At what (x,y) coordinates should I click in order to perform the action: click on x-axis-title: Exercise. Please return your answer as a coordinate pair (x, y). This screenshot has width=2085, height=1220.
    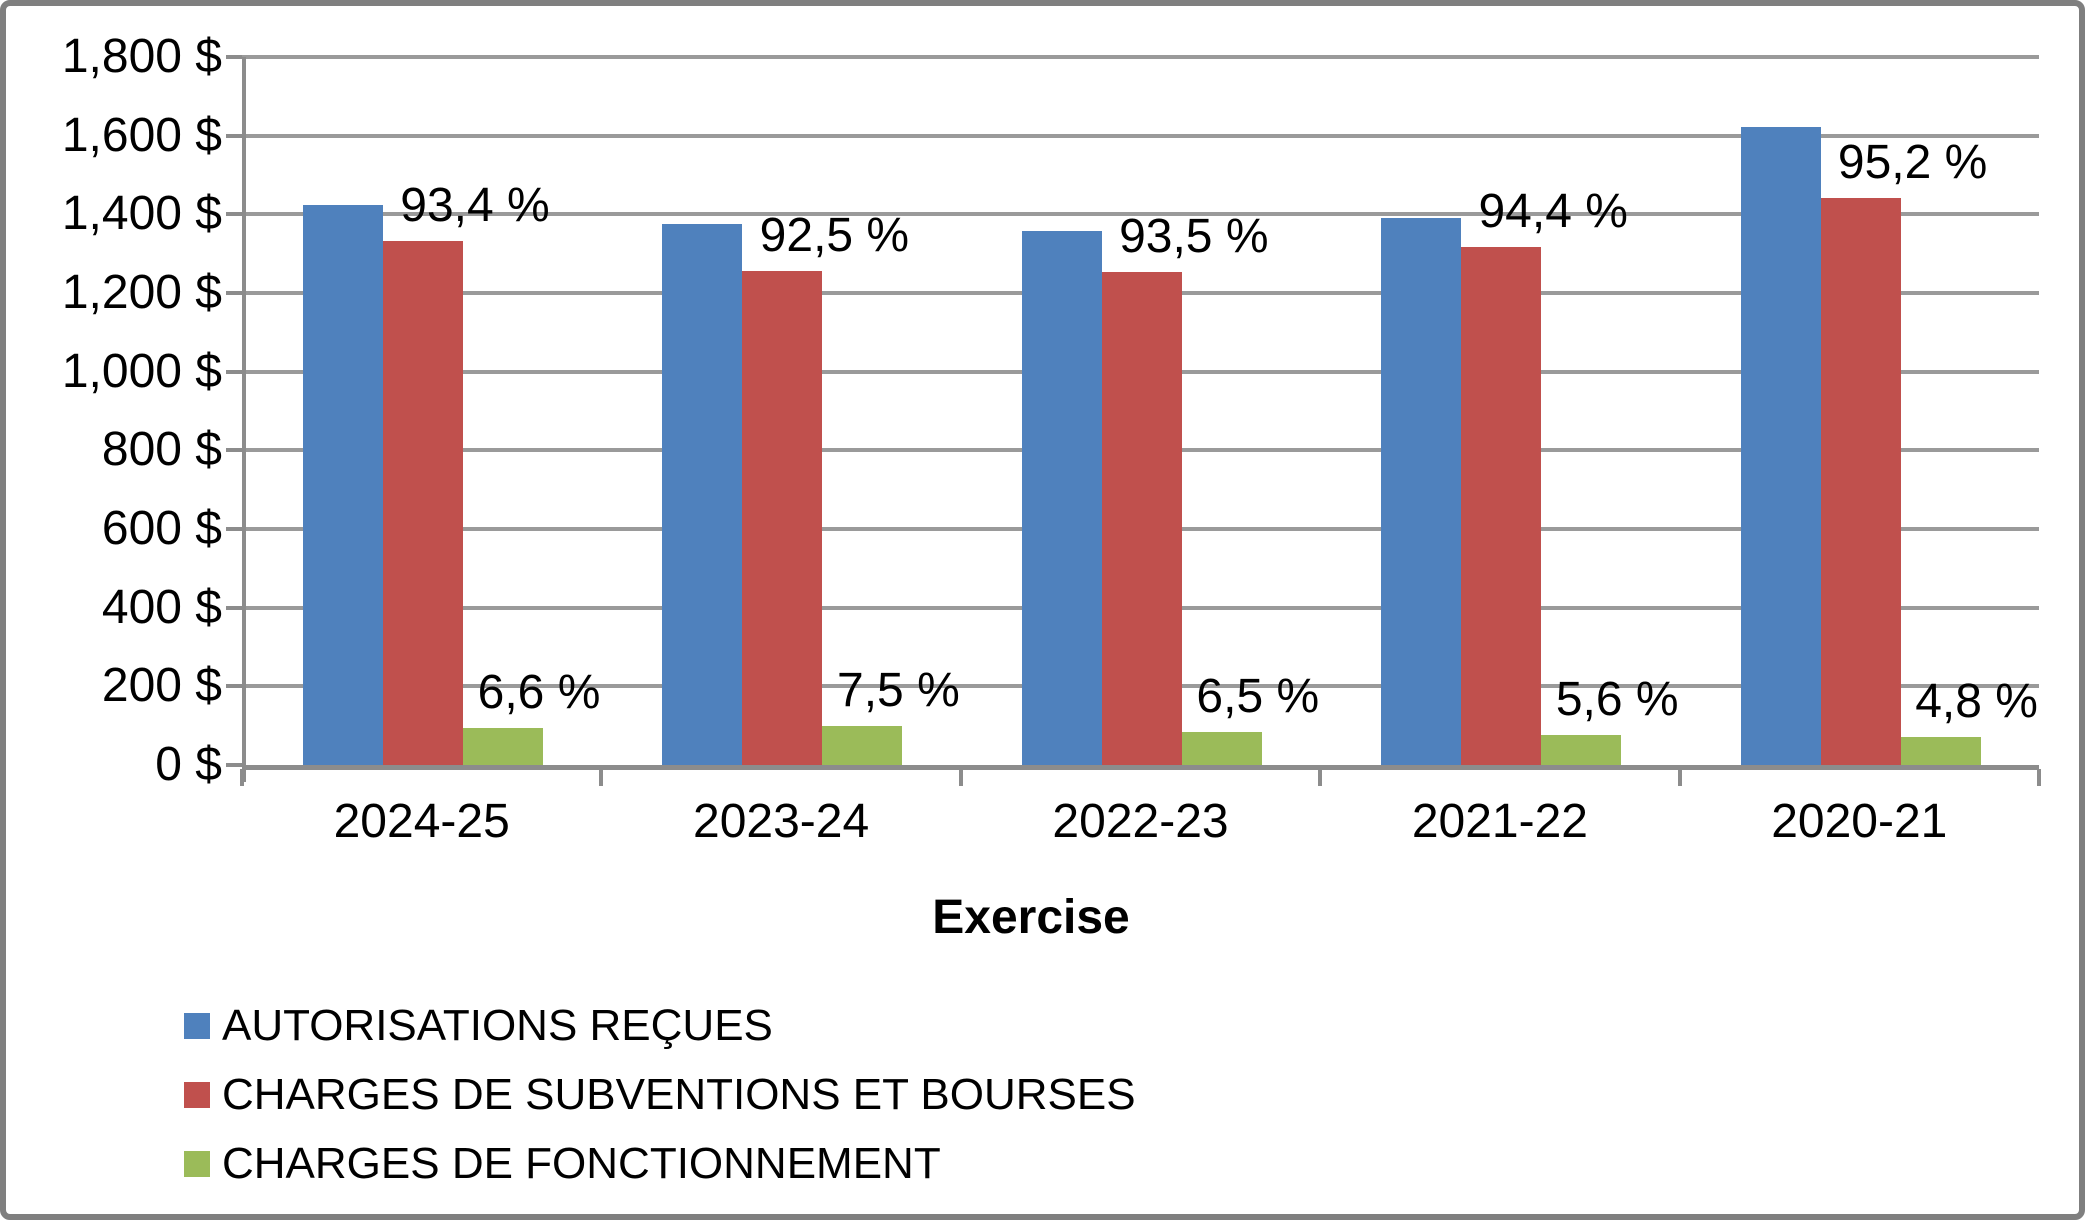
    Looking at the image, I should click on (1031, 917).